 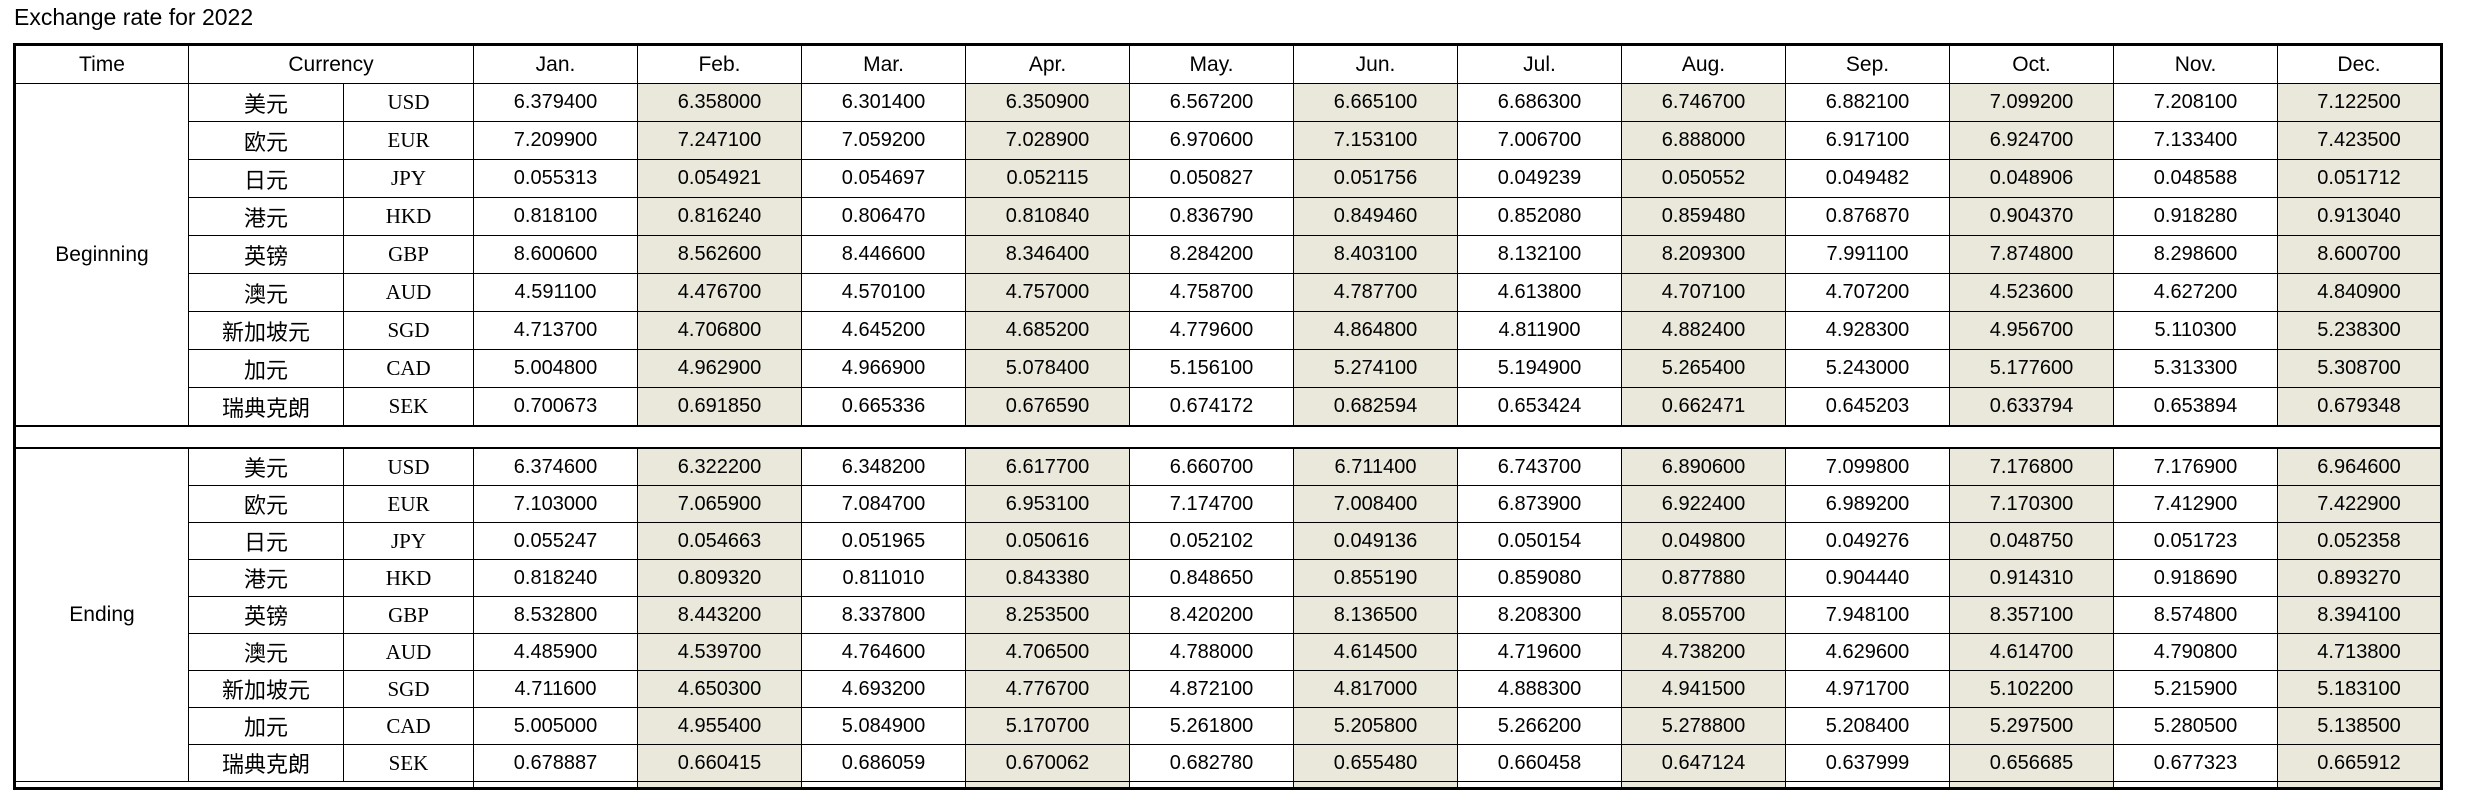 What do you see at coordinates (1703, 466) in the screenshot?
I see `rate-cell: 6.890600` at bounding box center [1703, 466].